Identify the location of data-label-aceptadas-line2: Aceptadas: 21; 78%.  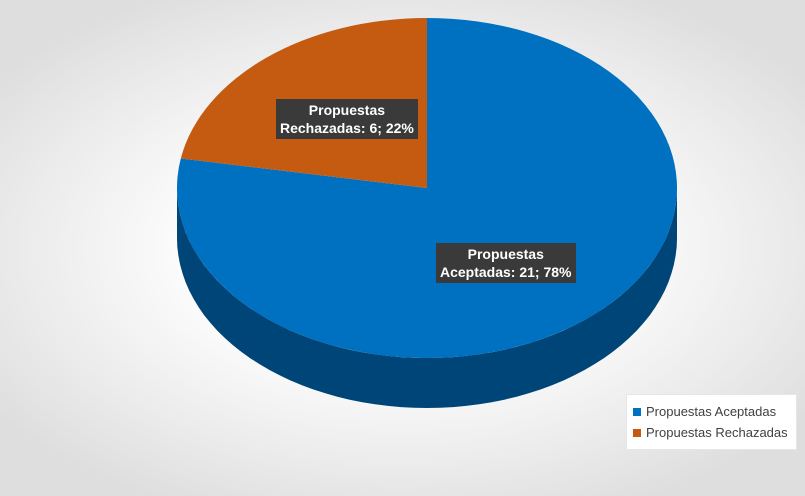
(506, 272).